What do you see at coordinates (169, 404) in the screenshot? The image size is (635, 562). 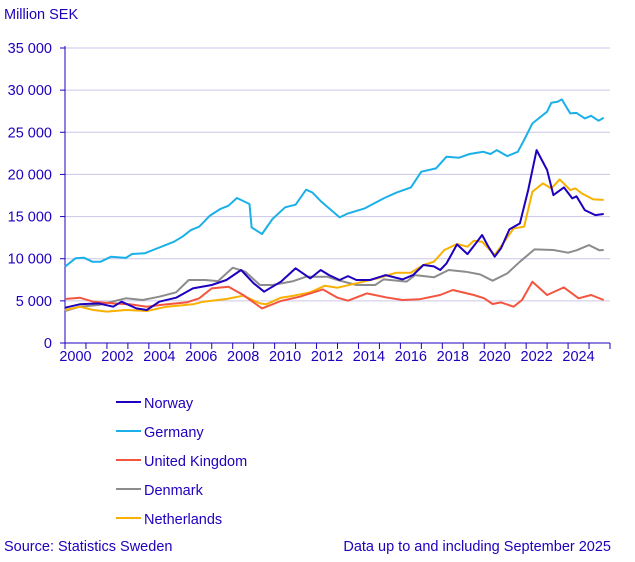 I see `legend-label: Norway` at bounding box center [169, 404].